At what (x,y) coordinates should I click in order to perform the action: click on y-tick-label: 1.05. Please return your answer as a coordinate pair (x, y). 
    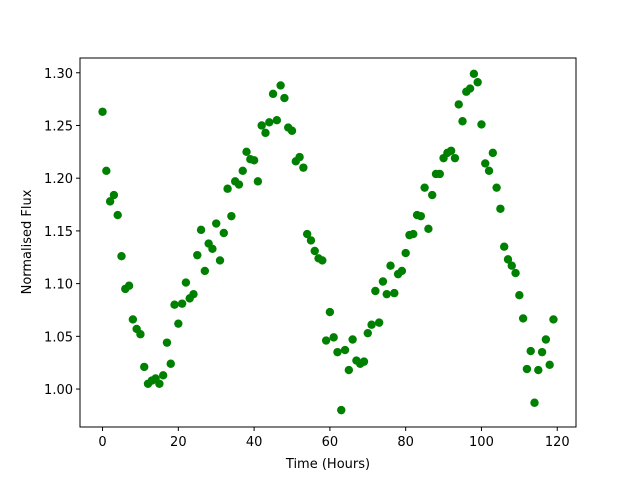
    Looking at the image, I should click on (58, 337).